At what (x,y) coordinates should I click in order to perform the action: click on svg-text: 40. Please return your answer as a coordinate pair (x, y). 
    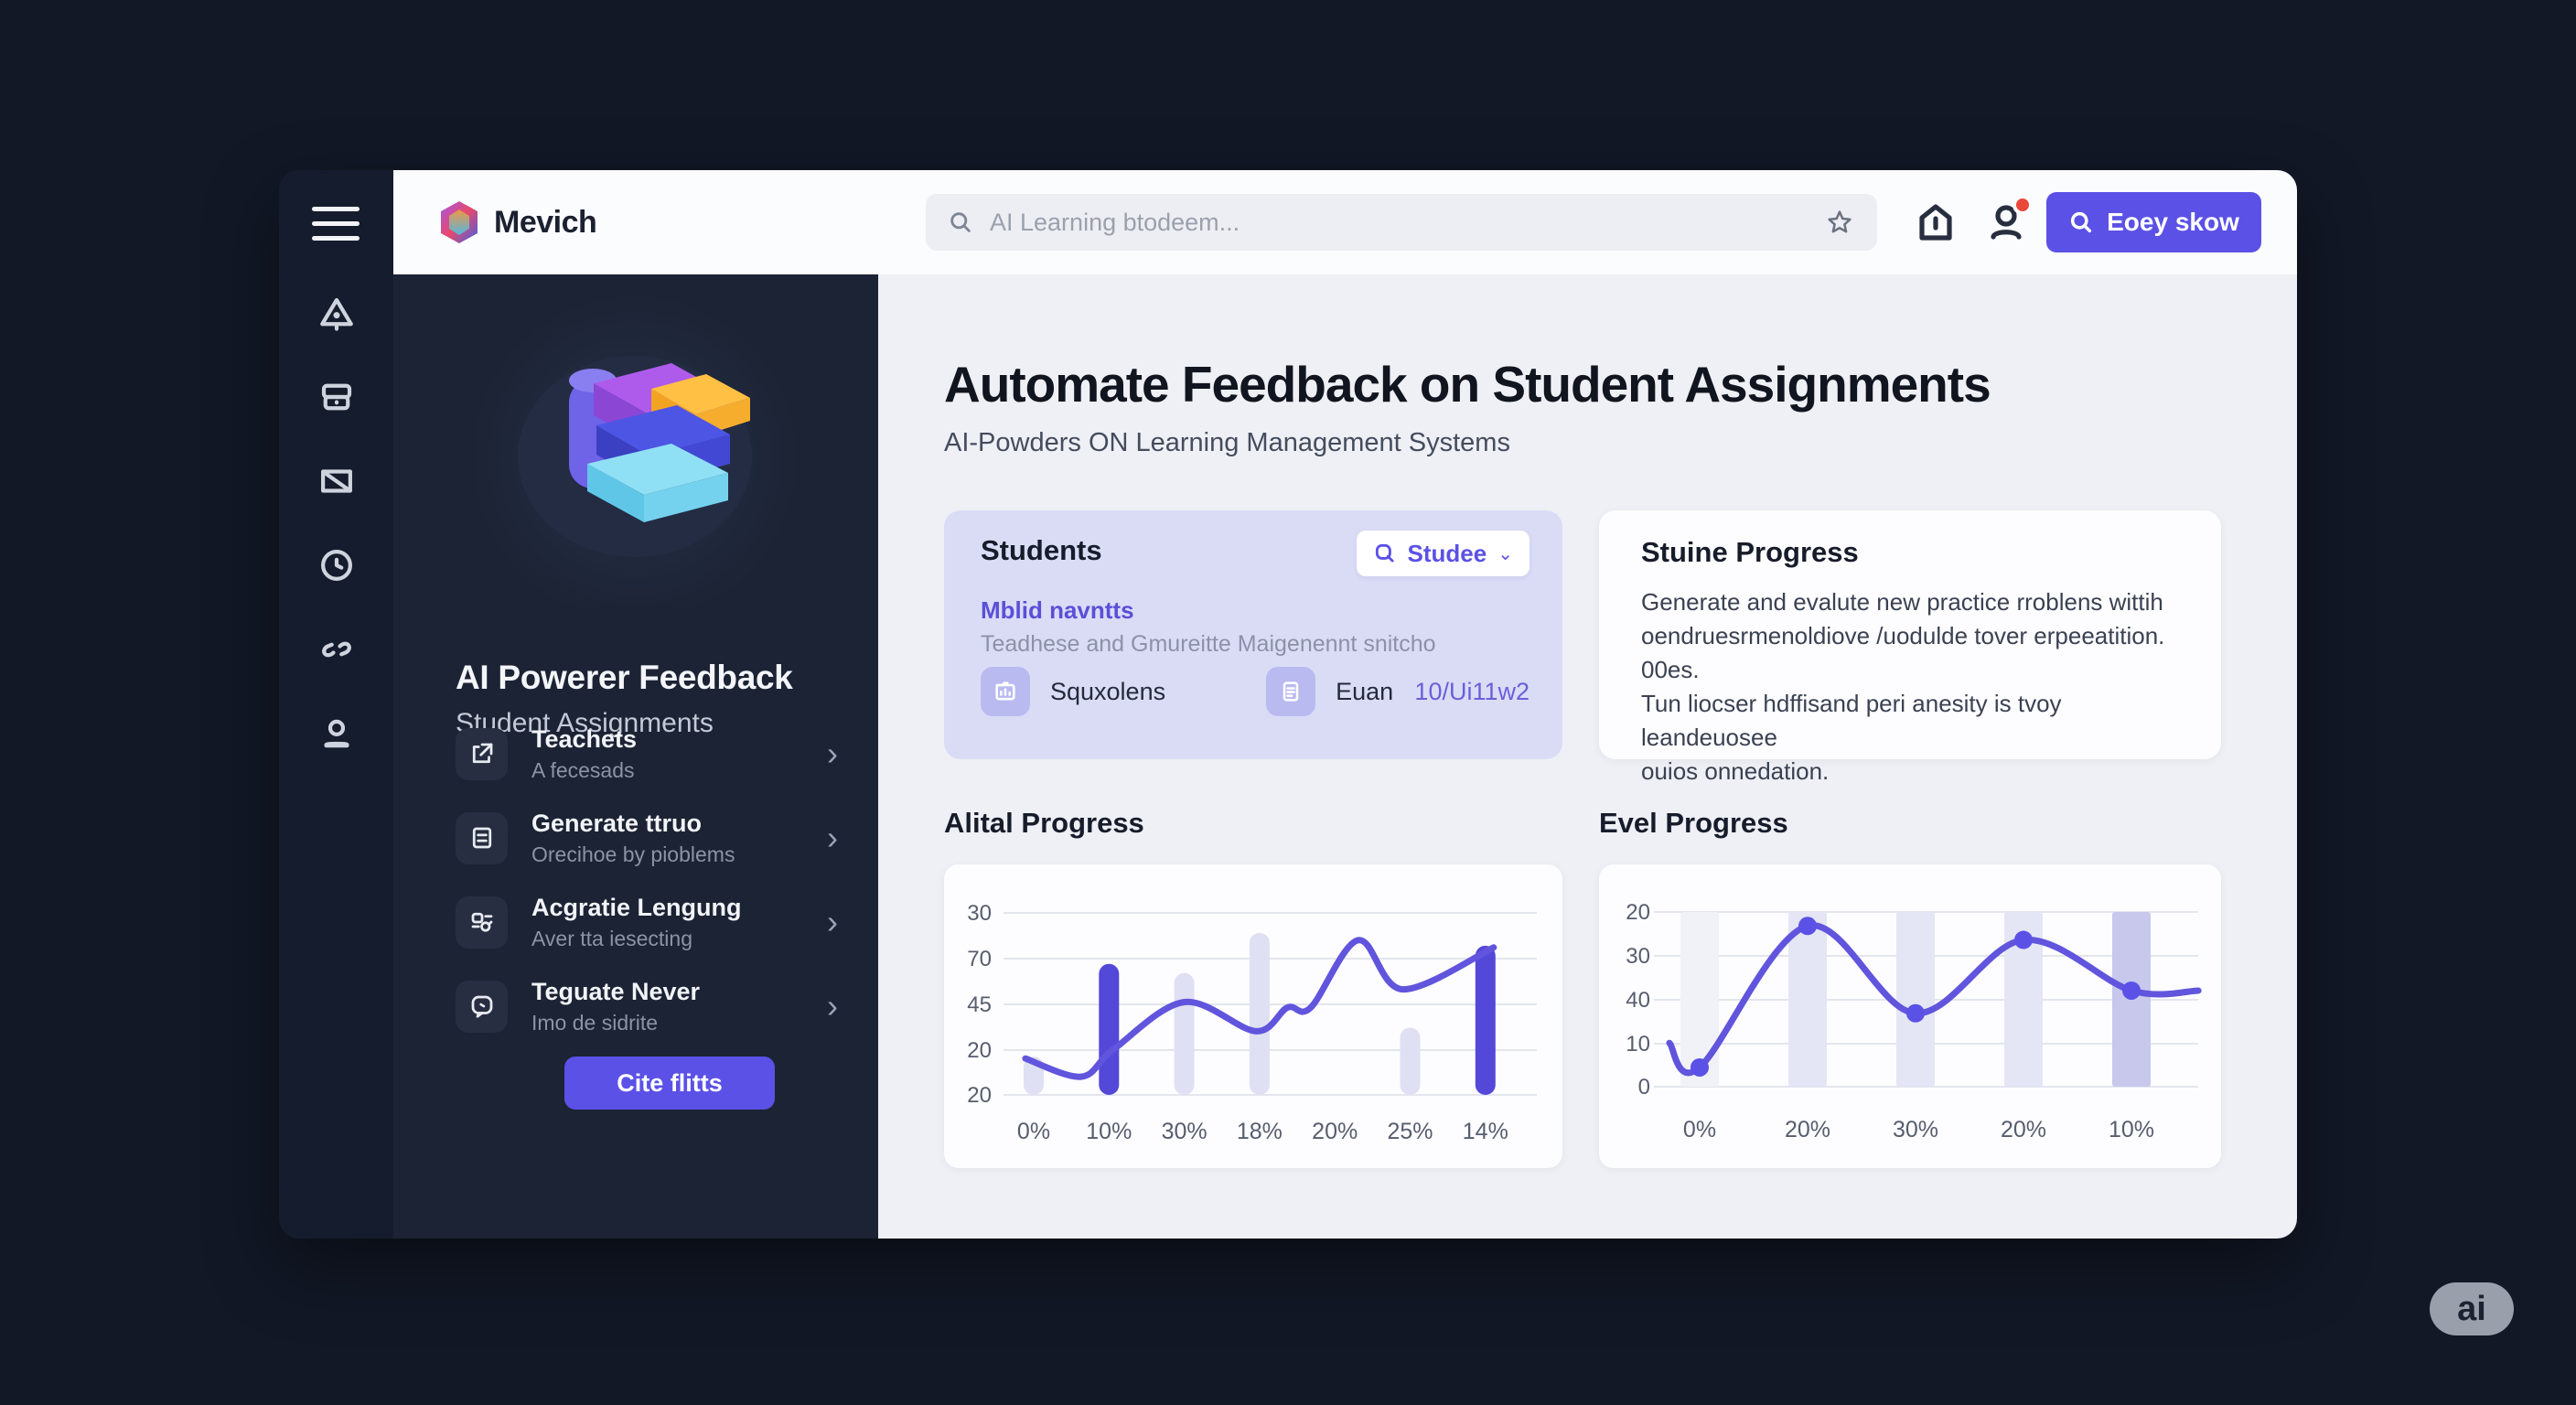
    Looking at the image, I should click on (1638, 1000).